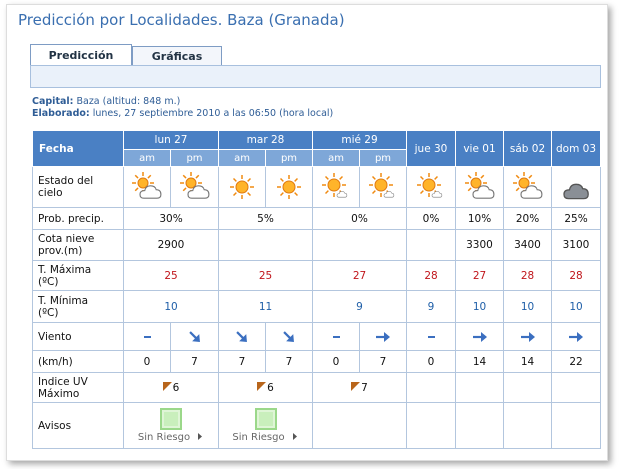 Image resolution: width=619 pixels, height=469 pixels. I want to click on label-text: Estado del cielo, so click(66, 187).